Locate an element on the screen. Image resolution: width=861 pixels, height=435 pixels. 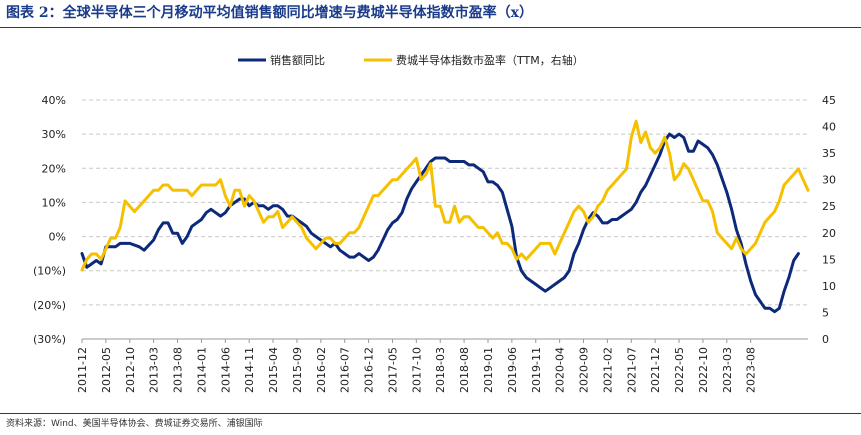
left-axis-tick-label: (10%) is located at coordinates (49, 271).